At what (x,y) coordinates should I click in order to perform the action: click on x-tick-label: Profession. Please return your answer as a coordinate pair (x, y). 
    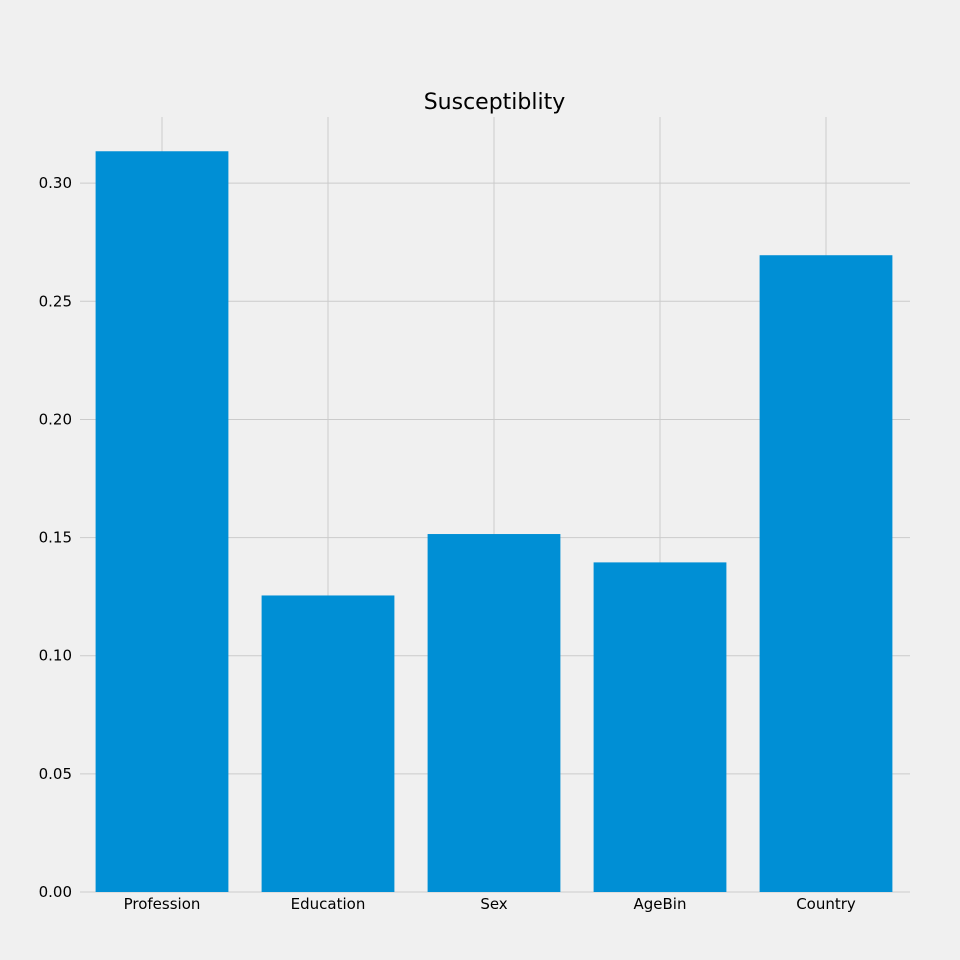
    Looking at the image, I should click on (162, 904).